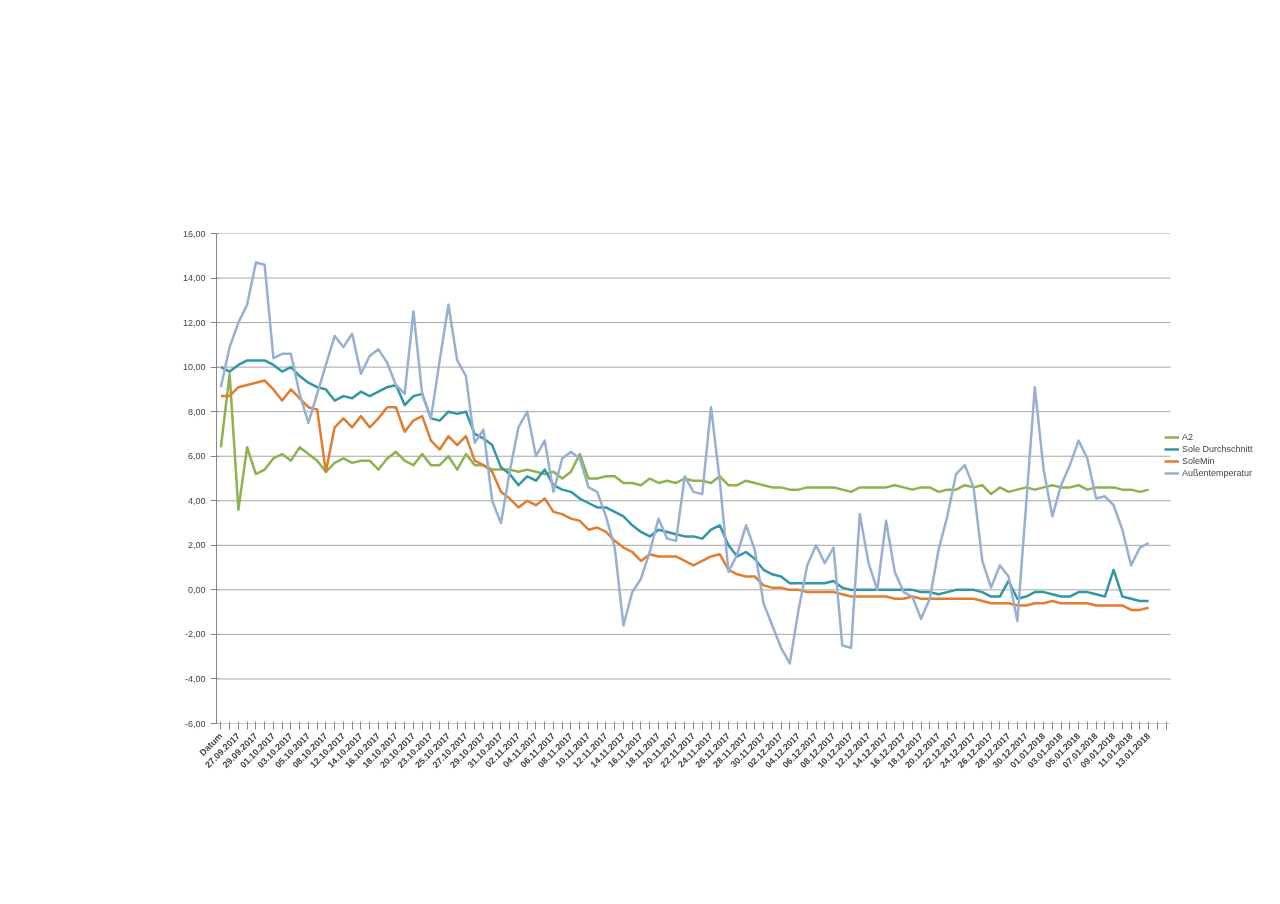 This screenshot has width=1280, height=904. I want to click on legend-label: A2, so click(1188, 437).